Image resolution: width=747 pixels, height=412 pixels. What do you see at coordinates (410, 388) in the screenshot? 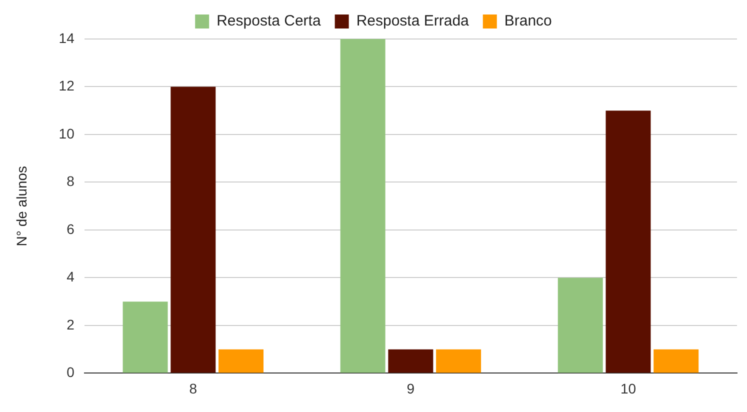
I see `x-tick-label: 9` at bounding box center [410, 388].